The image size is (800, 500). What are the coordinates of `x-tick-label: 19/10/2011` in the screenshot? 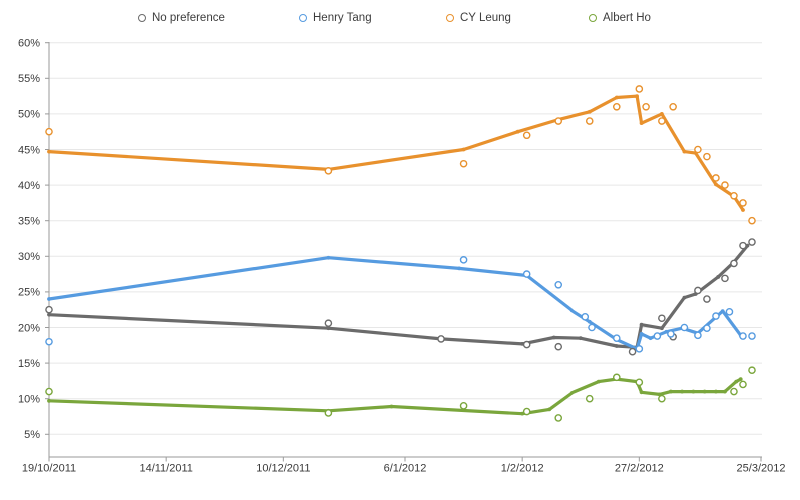 It's located at (49, 469).